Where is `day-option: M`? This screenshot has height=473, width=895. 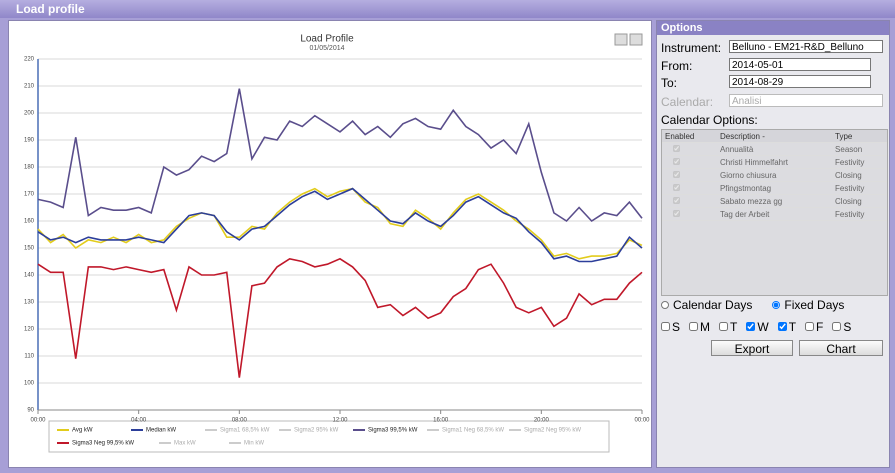 day-option: M is located at coordinates (699, 327).